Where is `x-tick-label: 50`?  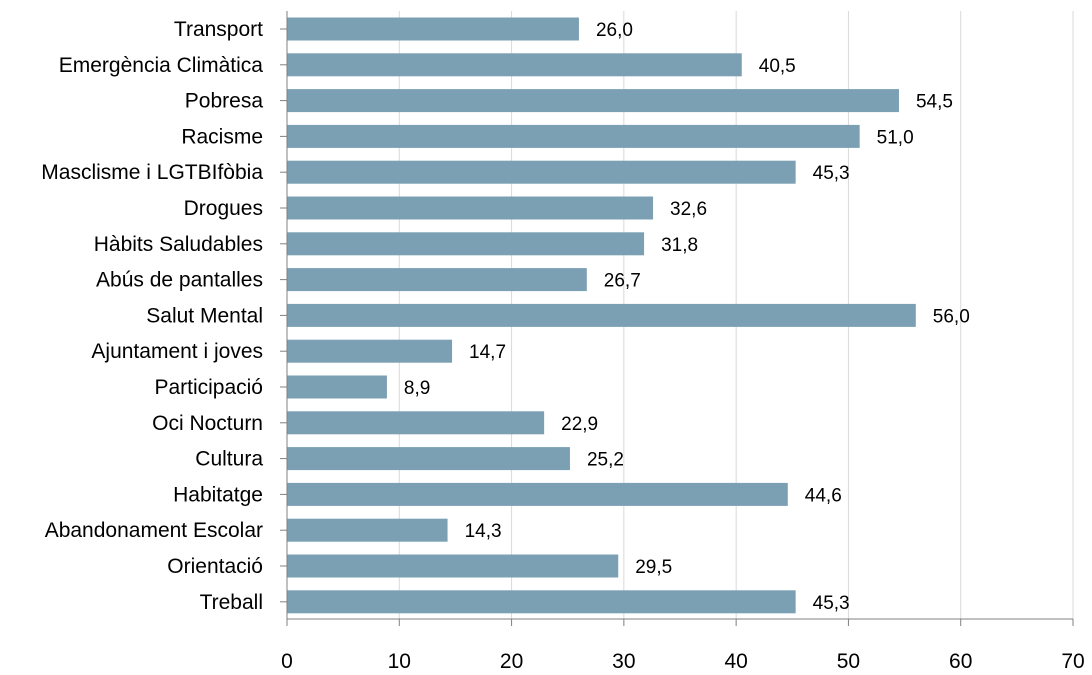
x-tick-label: 50 is located at coordinates (848, 661).